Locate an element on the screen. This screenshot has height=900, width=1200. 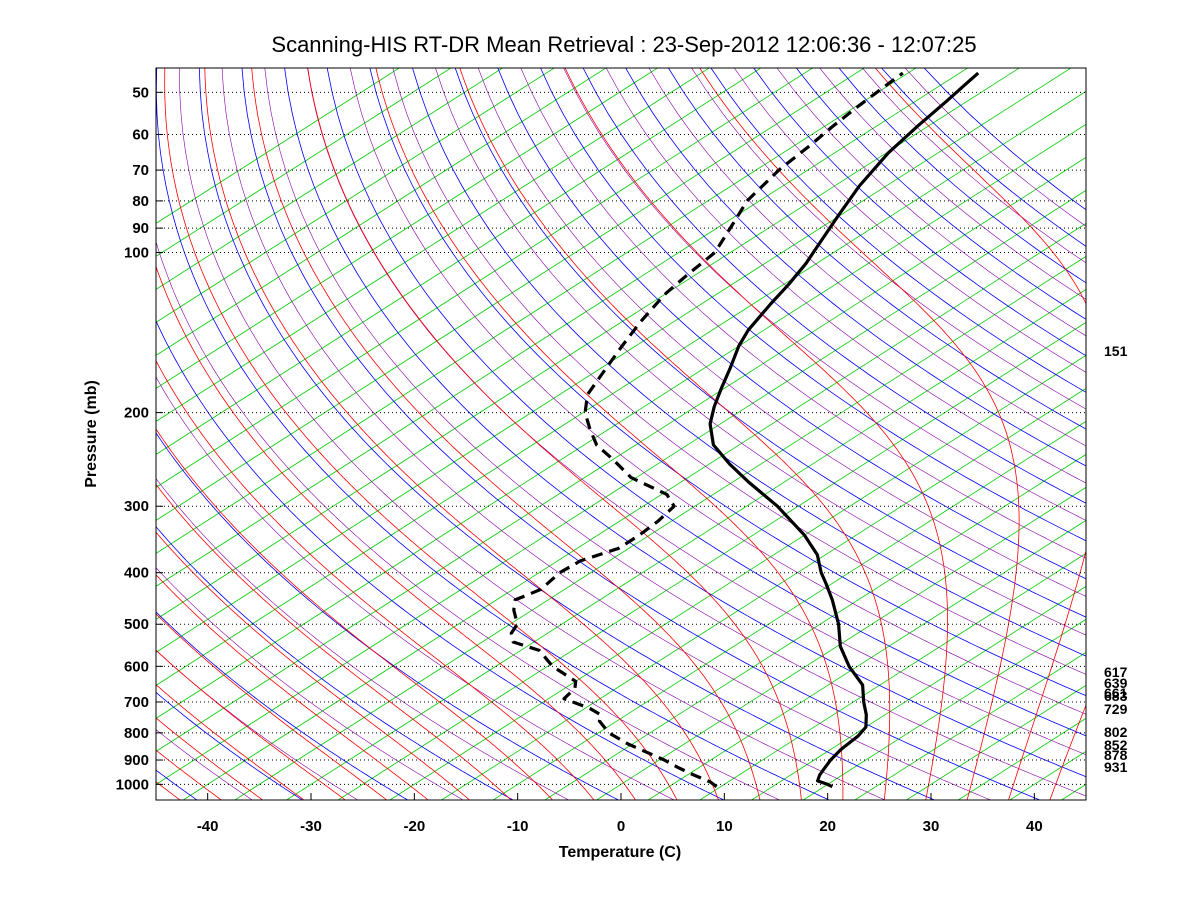
y-tick-label: 500 is located at coordinates (136, 624).